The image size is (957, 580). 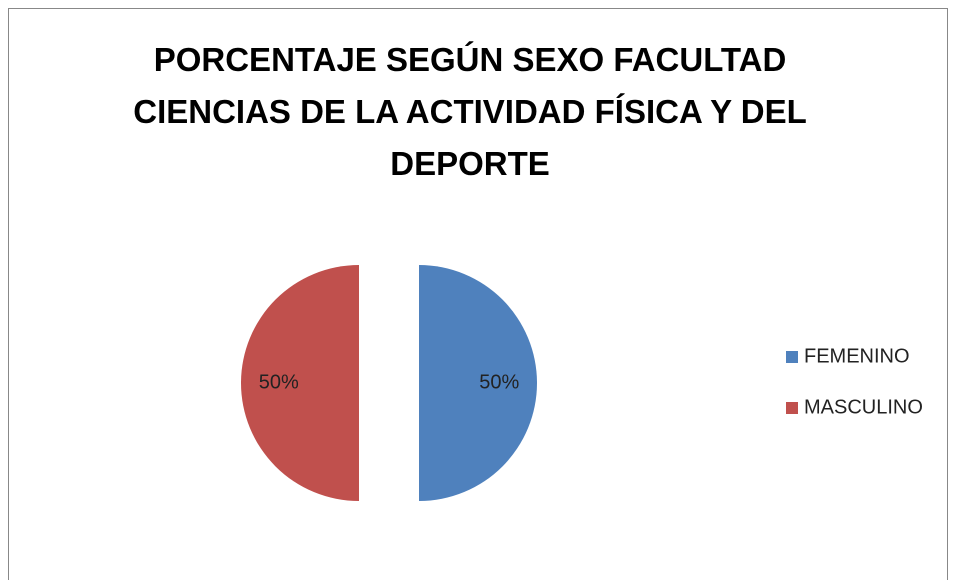 I want to click on legend-label: MASCULINO, so click(x=863, y=407).